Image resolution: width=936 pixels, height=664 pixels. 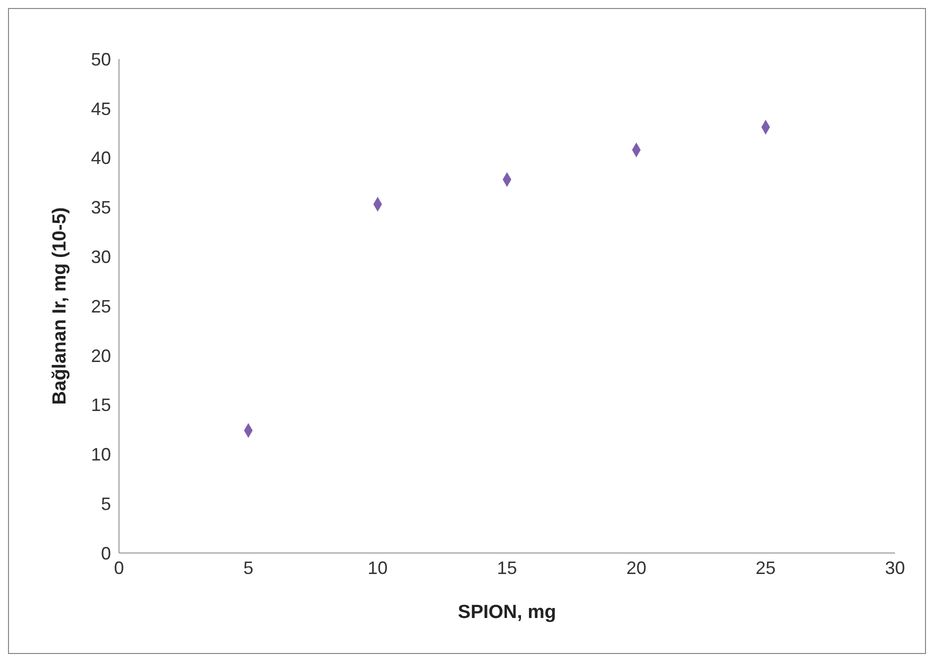 What do you see at coordinates (100, 256) in the screenshot?
I see `y-tick-label: 30` at bounding box center [100, 256].